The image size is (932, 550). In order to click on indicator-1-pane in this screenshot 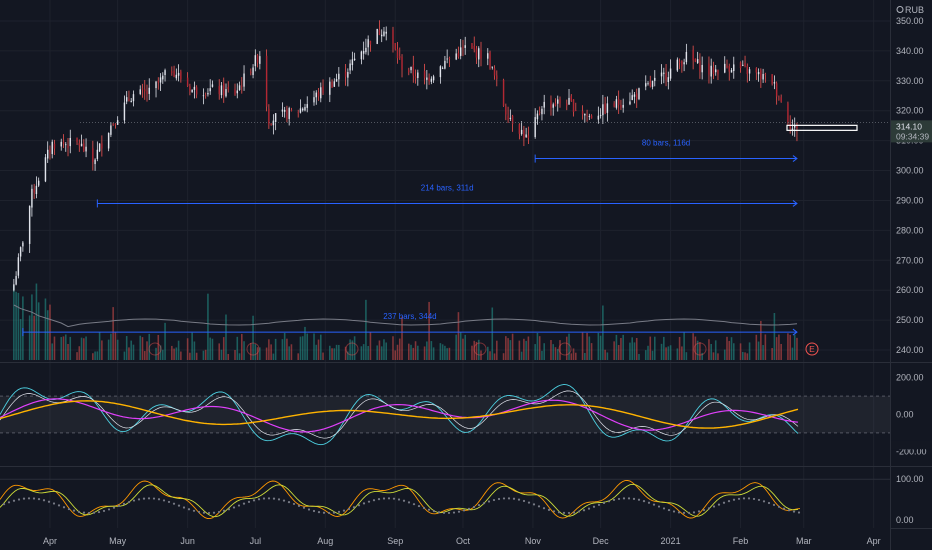, I will do `click(445, 414)`.